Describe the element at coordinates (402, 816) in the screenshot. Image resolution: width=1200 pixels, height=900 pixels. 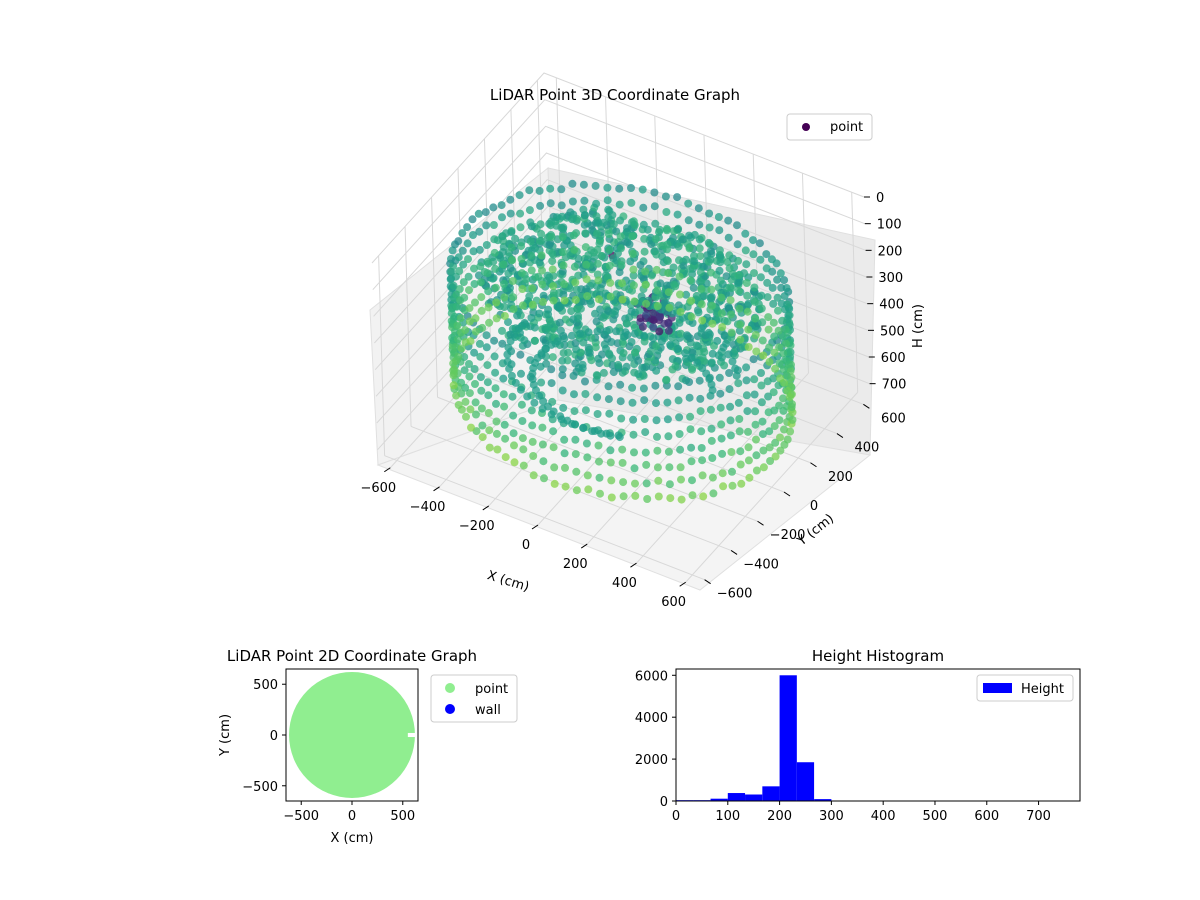
I see `x-tick-label-2d: 500` at that location.